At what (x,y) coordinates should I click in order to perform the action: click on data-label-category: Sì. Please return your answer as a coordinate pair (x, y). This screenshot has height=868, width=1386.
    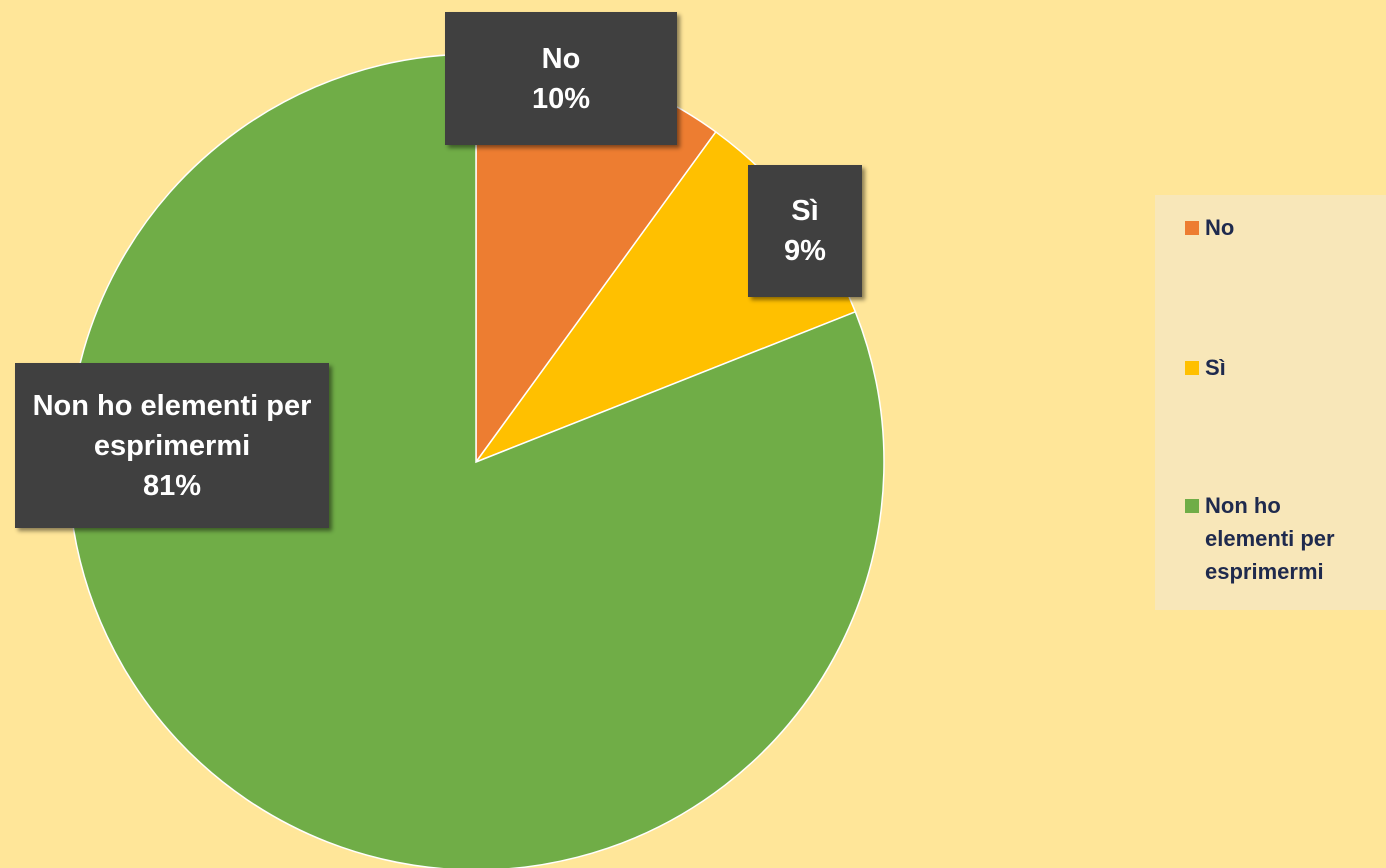
    Looking at the image, I should click on (805, 211).